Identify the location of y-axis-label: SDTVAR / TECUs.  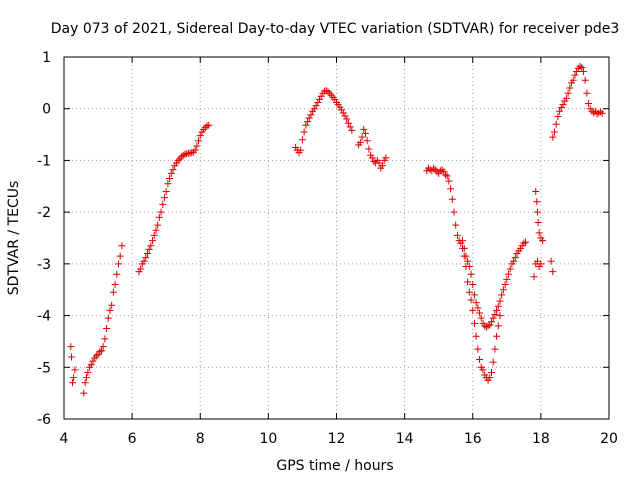
(14, 238).